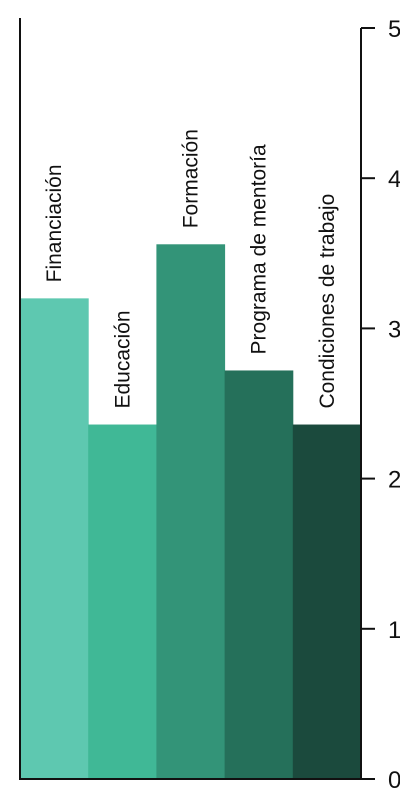 This screenshot has height=789, width=400. What do you see at coordinates (394, 778) in the screenshot?
I see `y-tick-label: 0` at bounding box center [394, 778].